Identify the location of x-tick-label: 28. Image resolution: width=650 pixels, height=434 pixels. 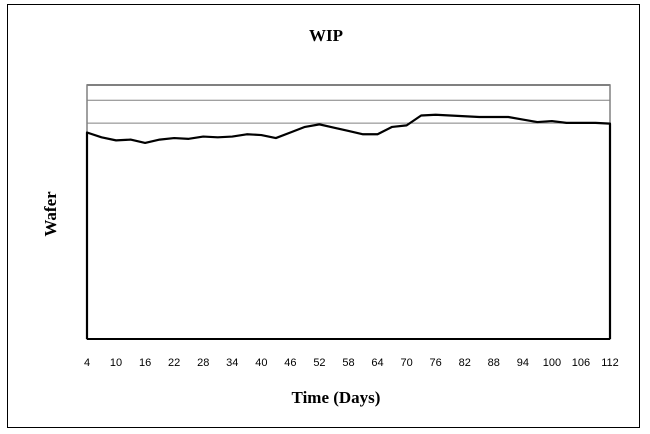
(203, 363).